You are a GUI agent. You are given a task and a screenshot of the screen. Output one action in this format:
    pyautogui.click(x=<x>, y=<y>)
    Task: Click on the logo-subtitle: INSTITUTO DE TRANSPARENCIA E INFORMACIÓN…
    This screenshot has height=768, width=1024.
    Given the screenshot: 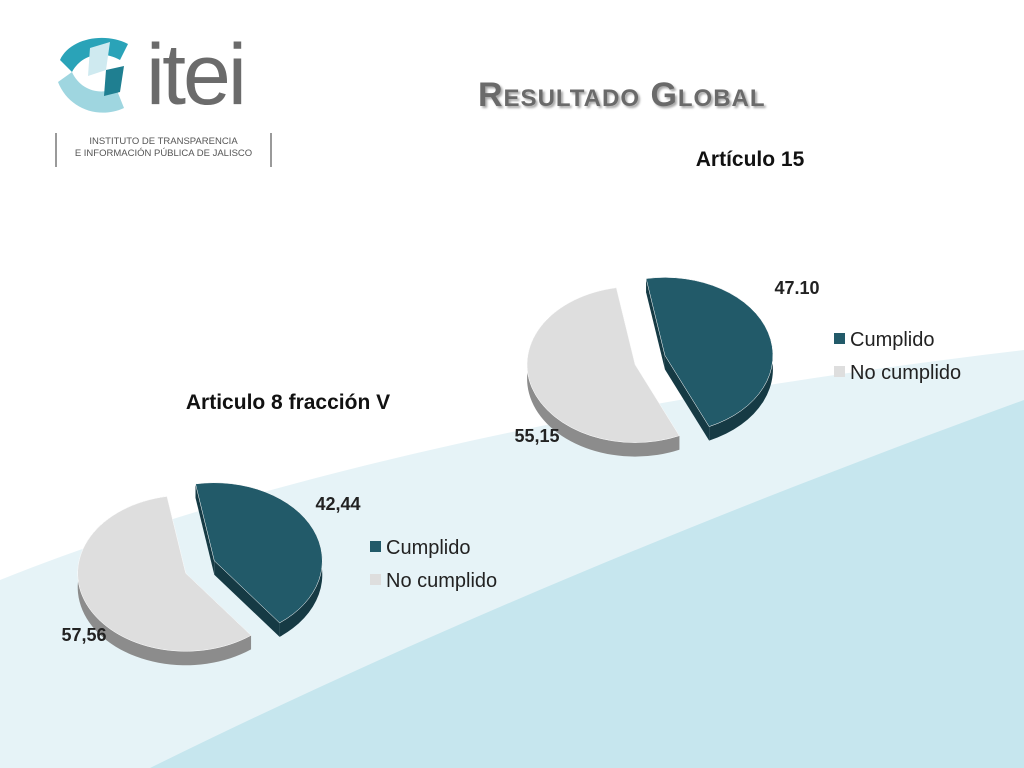 What is the action you would take?
    pyautogui.click(x=163, y=150)
    